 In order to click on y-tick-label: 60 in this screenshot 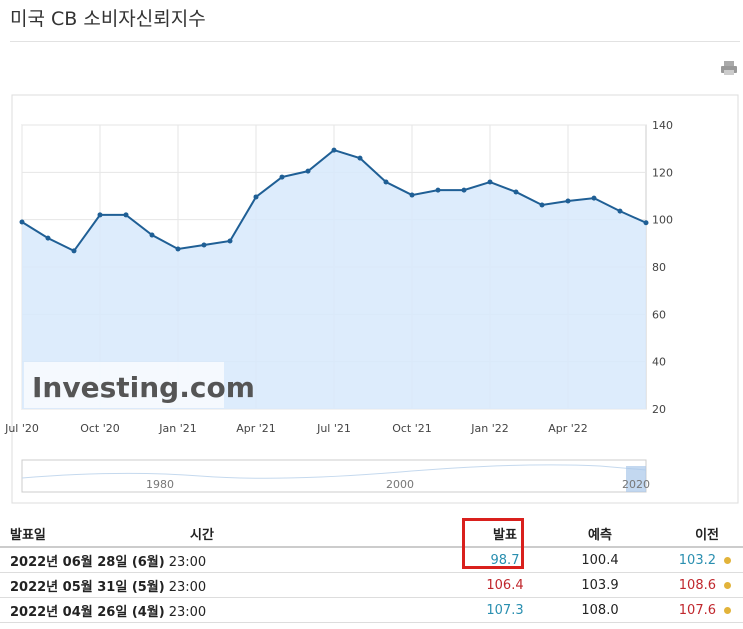, I will do `click(659, 314)`.